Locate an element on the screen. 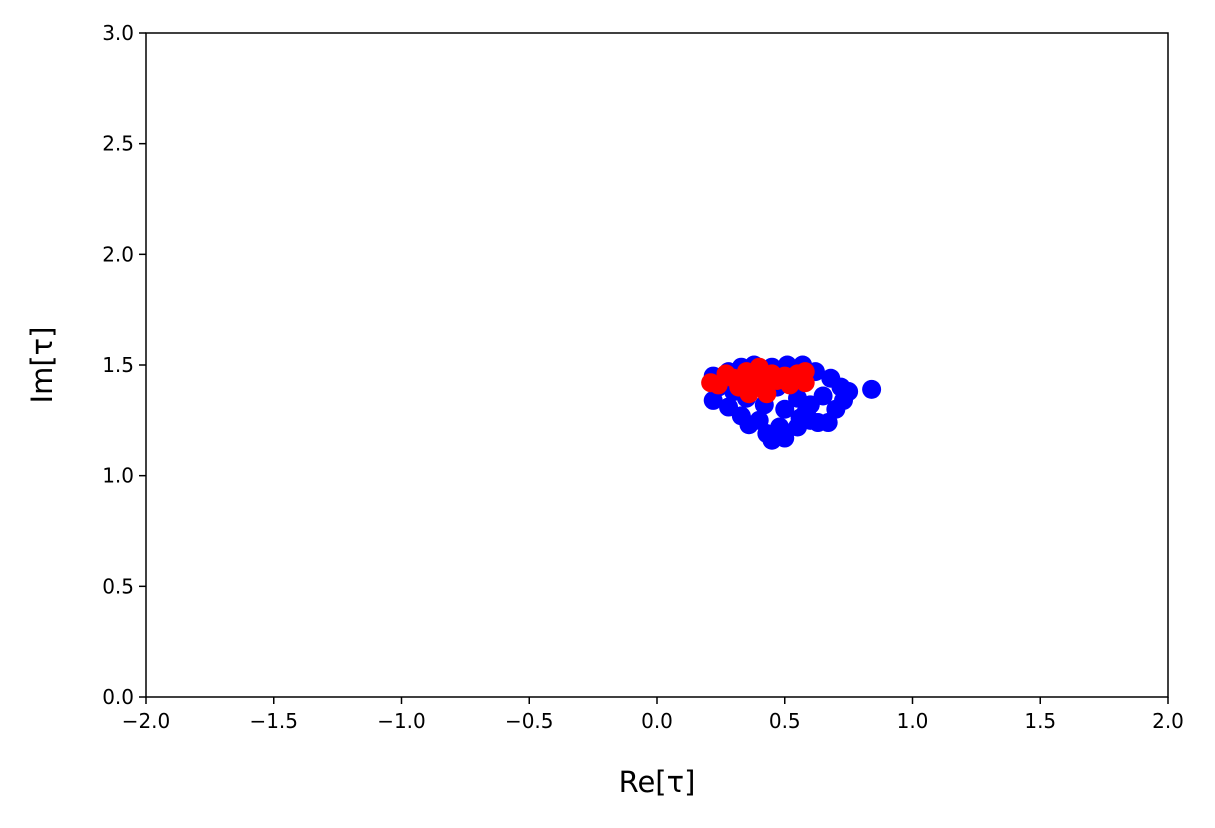 This screenshot has height=828, width=1215. y-tick-label: 0.5 is located at coordinates (118, 586).